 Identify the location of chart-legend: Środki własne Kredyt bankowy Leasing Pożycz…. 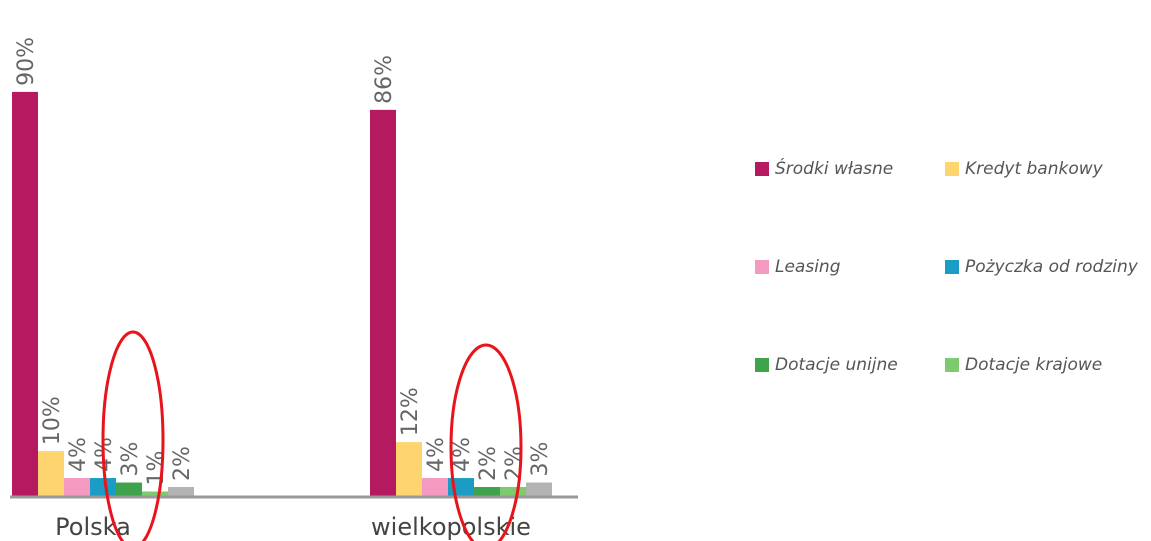
(950, 267).